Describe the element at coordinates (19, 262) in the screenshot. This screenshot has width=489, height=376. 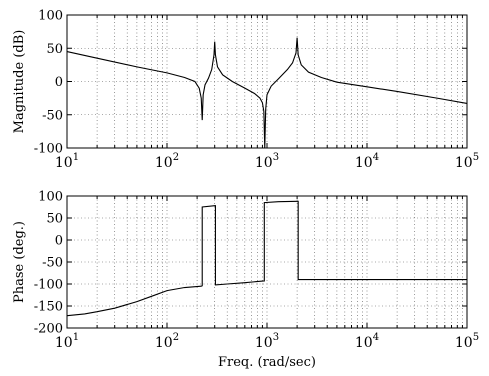
I see `y-axis-label: Phase (deg.)` at that location.